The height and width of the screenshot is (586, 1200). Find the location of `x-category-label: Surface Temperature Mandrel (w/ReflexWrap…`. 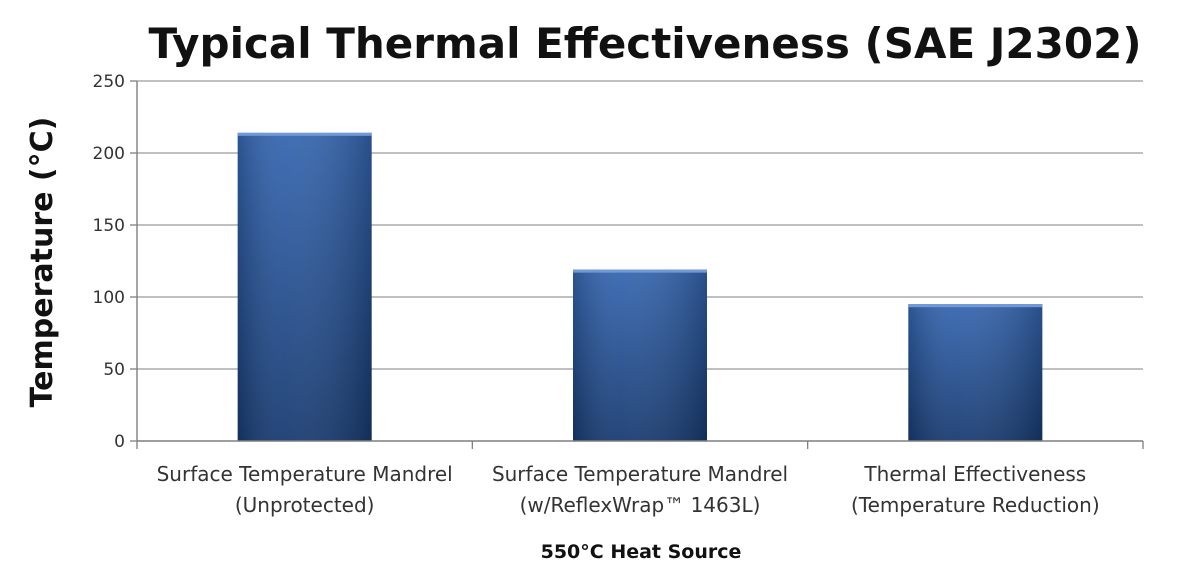

x-category-label: Surface Temperature Mandrel (w/ReflexWrap… is located at coordinates (640, 489).